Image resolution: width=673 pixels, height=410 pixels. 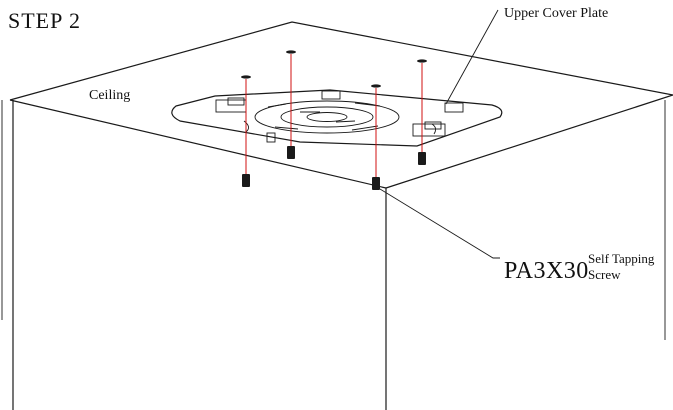 I want to click on screw-description-line1: Self Tapping, so click(x=621, y=258).